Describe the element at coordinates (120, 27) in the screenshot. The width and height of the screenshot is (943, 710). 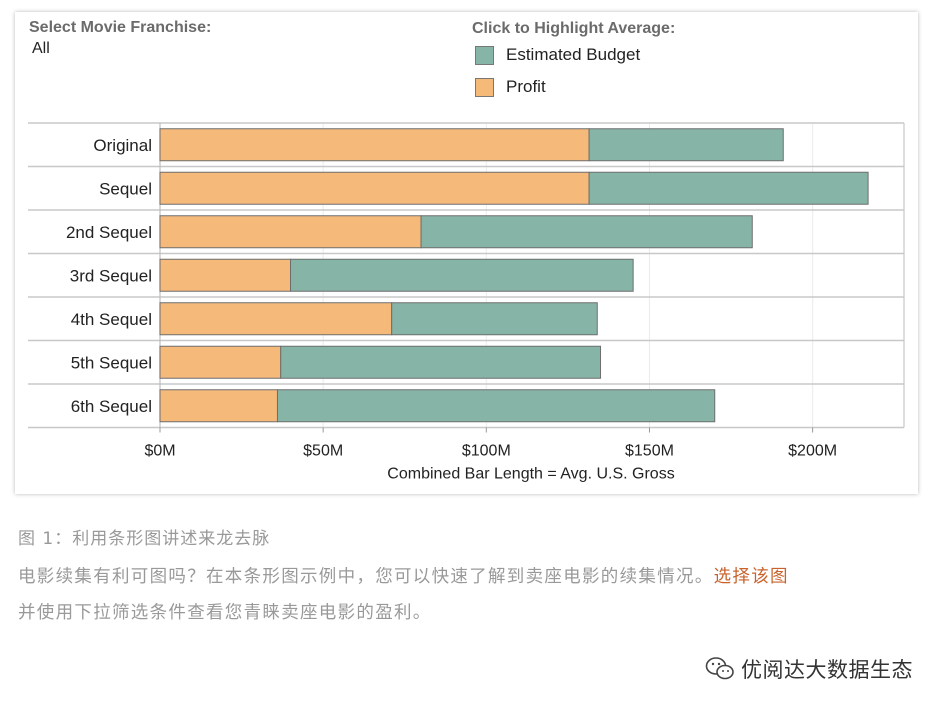
I see `filter-title: Select Movie Franchise:` at that location.